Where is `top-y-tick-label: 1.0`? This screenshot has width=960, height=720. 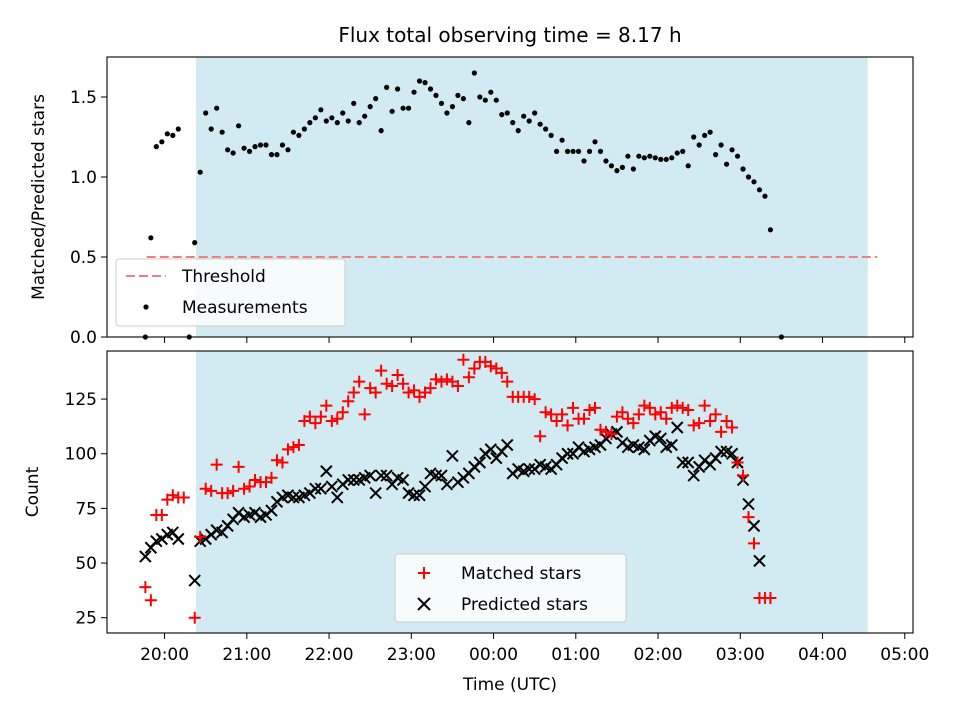
top-y-tick-label: 1.0 is located at coordinates (83, 178).